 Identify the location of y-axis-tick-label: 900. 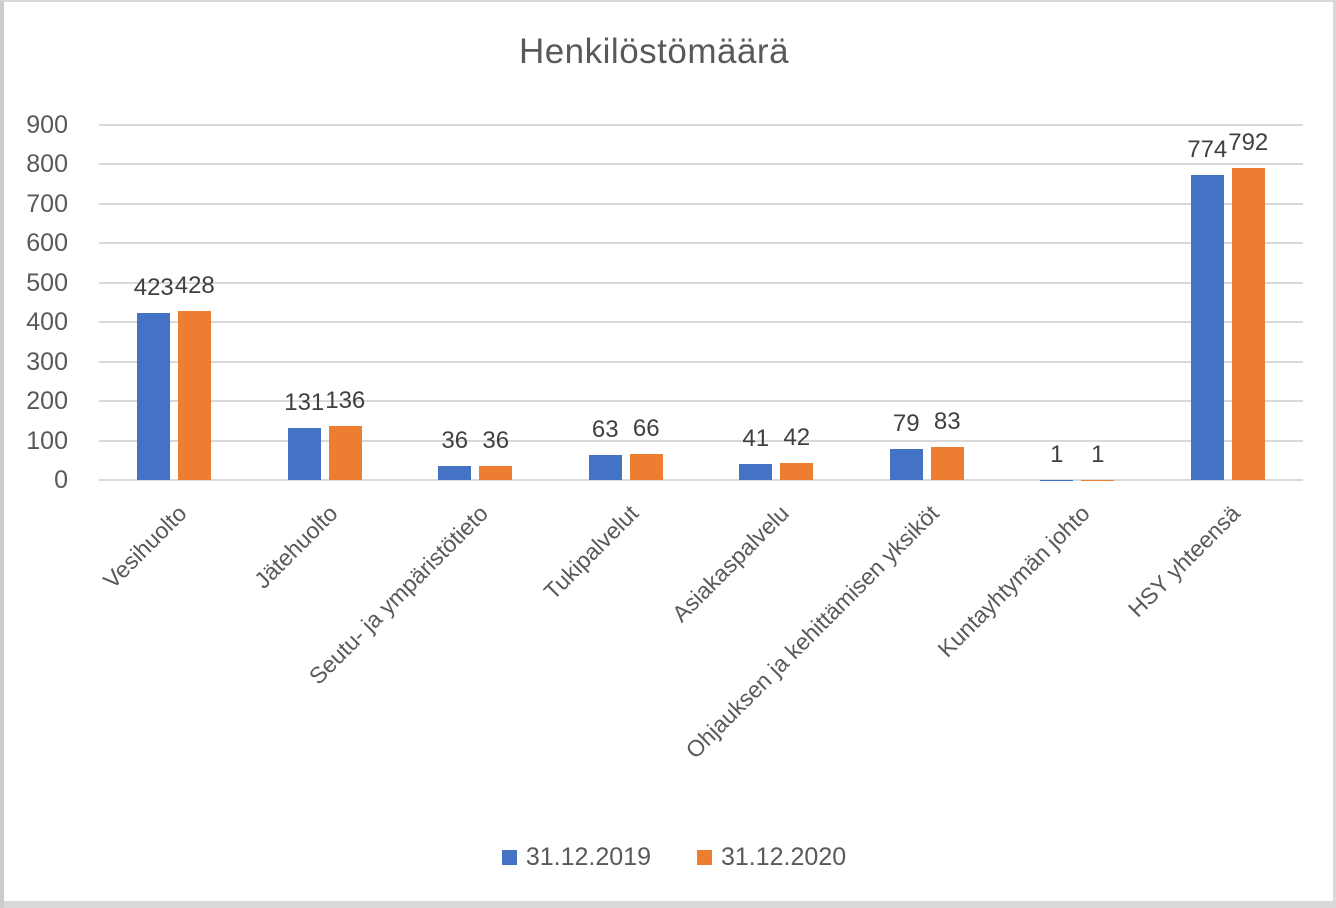
(47, 125).